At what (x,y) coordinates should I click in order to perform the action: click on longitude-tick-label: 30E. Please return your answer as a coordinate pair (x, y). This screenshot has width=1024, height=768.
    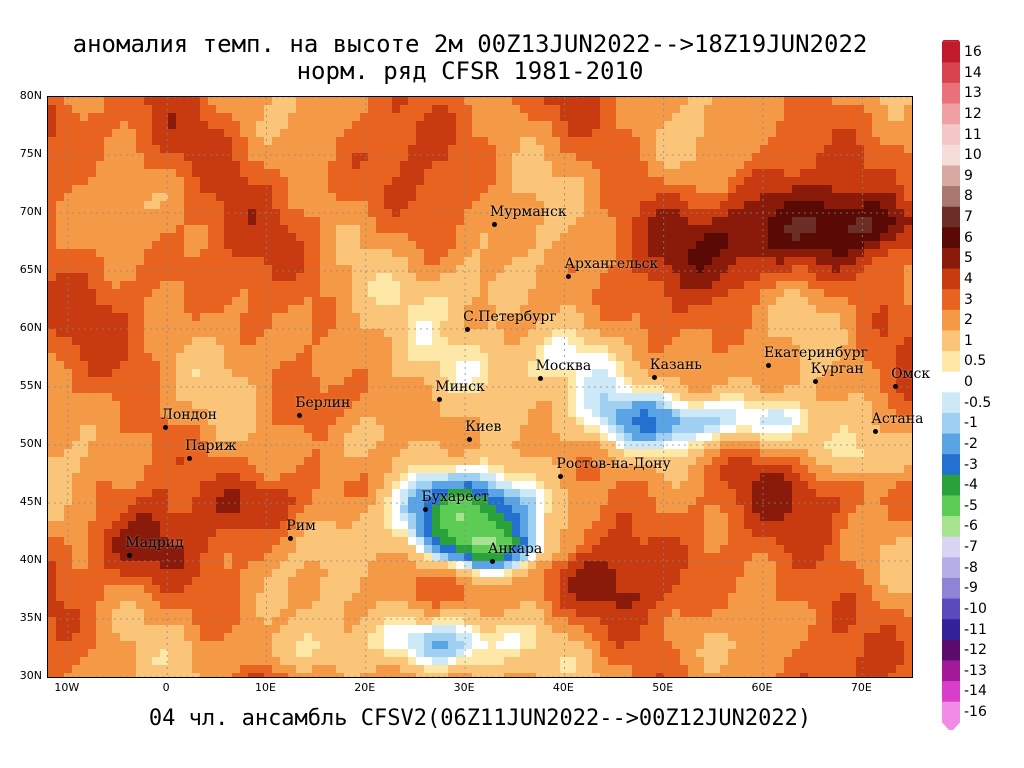
    Looking at the image, I should click on (464, 687).